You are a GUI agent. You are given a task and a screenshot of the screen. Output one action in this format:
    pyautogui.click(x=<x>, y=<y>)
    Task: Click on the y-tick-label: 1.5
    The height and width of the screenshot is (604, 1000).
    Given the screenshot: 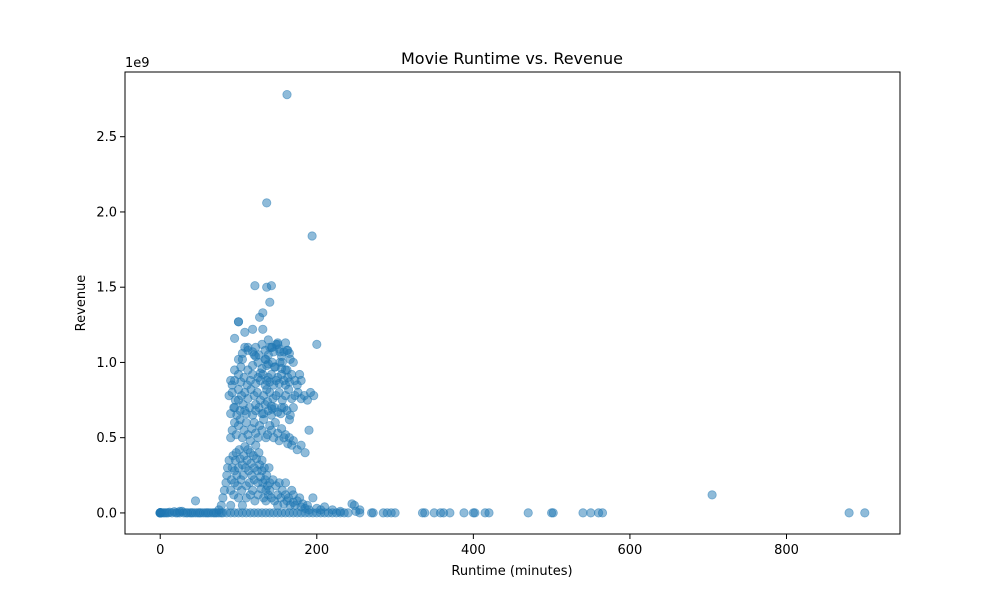 What is the action you would take?
    pyautogui.click(x=106, y=288)
    